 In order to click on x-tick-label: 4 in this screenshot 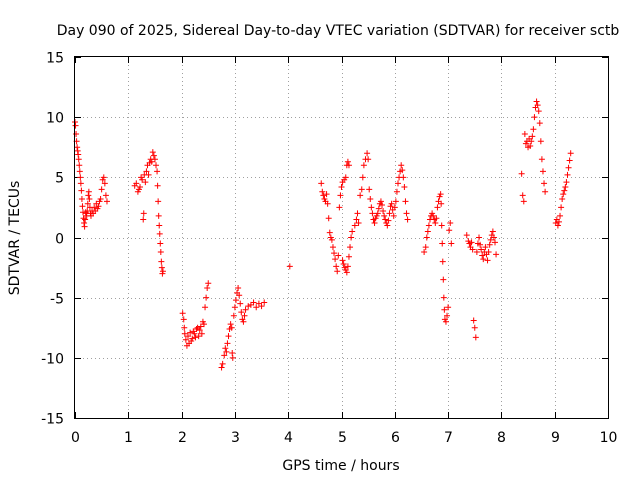, I will do `click(288, 438)`.